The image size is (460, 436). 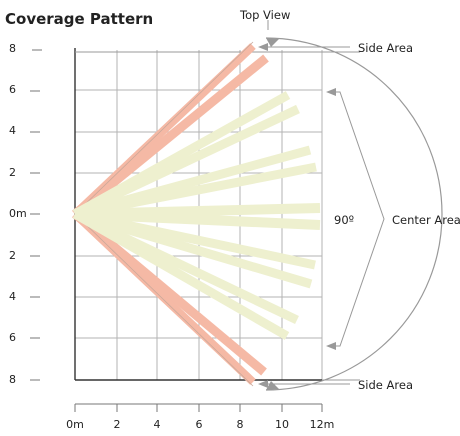 What do you see at coordinates (263, 47) in the screenshot?
I see `side-area-top-arrowhead` at bounding box center [263, 47].